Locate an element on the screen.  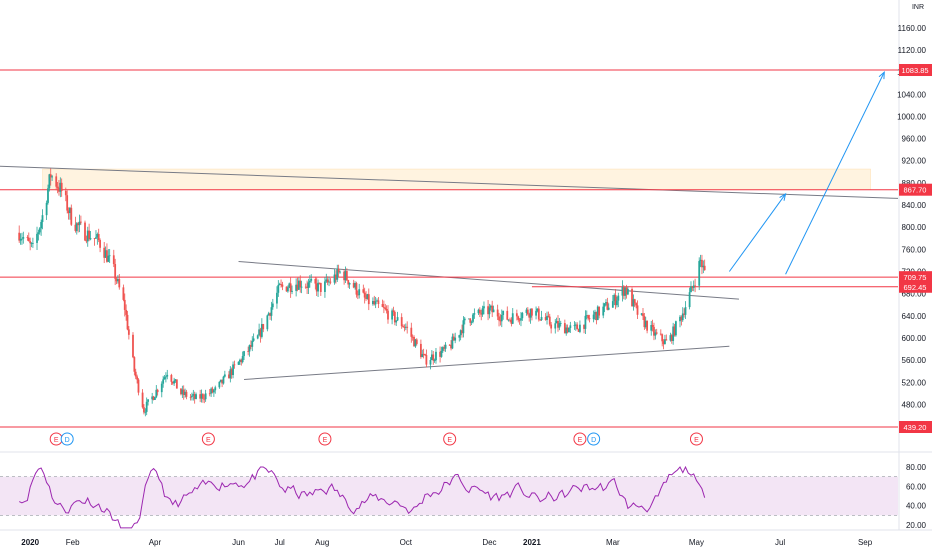
price-tick-label: 480.00 is located at coordinates (914, 404).